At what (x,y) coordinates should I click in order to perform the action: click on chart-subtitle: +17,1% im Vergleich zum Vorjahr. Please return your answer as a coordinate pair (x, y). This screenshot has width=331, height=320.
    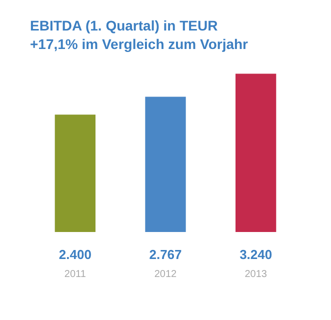
    Looking at the image, I should click on (139, 44).